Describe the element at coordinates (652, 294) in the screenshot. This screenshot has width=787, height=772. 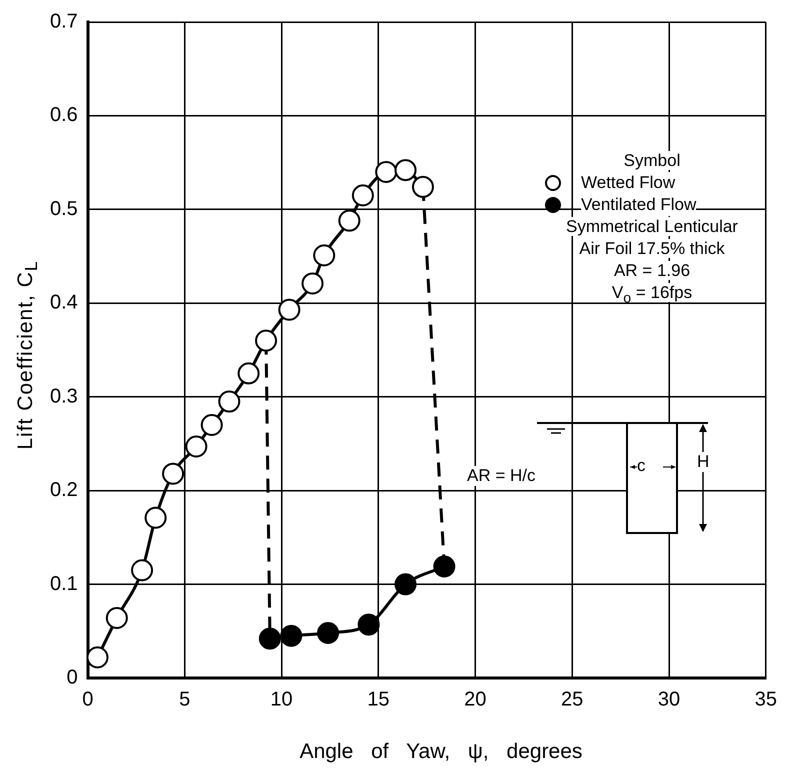
I see `annotation: V$_{o}$ = 16fps` at that location.